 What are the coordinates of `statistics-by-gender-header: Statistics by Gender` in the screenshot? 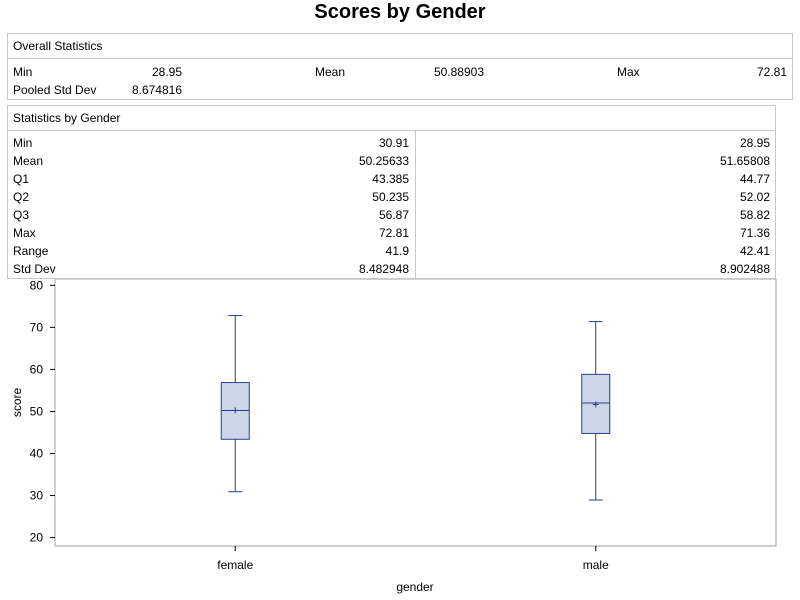 It's located at (391, 118).